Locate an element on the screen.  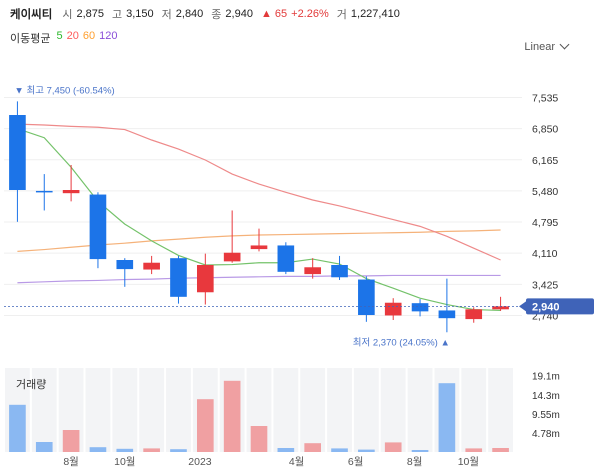
scale-mode-dropdown: Linear is located at coordinates (547, 46).